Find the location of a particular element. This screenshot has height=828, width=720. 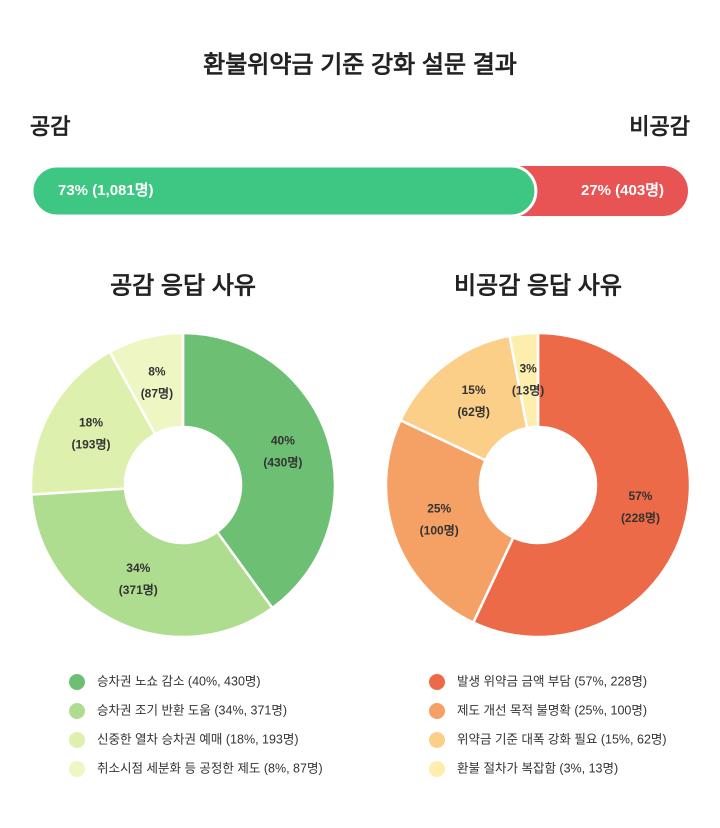

slice-sublabel: (62명) is located at coordinates (473, 412).